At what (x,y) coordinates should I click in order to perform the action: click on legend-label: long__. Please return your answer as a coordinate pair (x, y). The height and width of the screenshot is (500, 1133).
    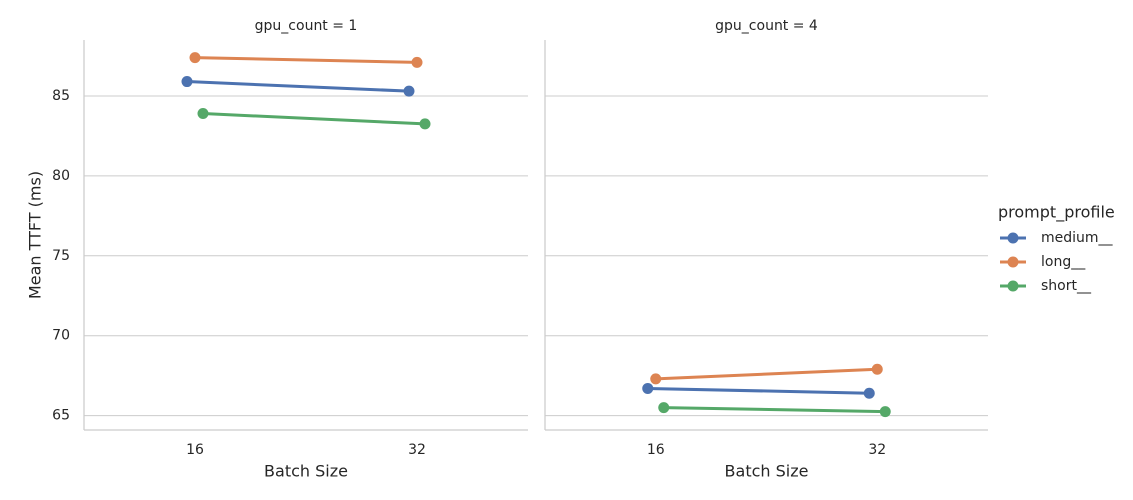
    Looking at the image, I should click on (1063, 262).